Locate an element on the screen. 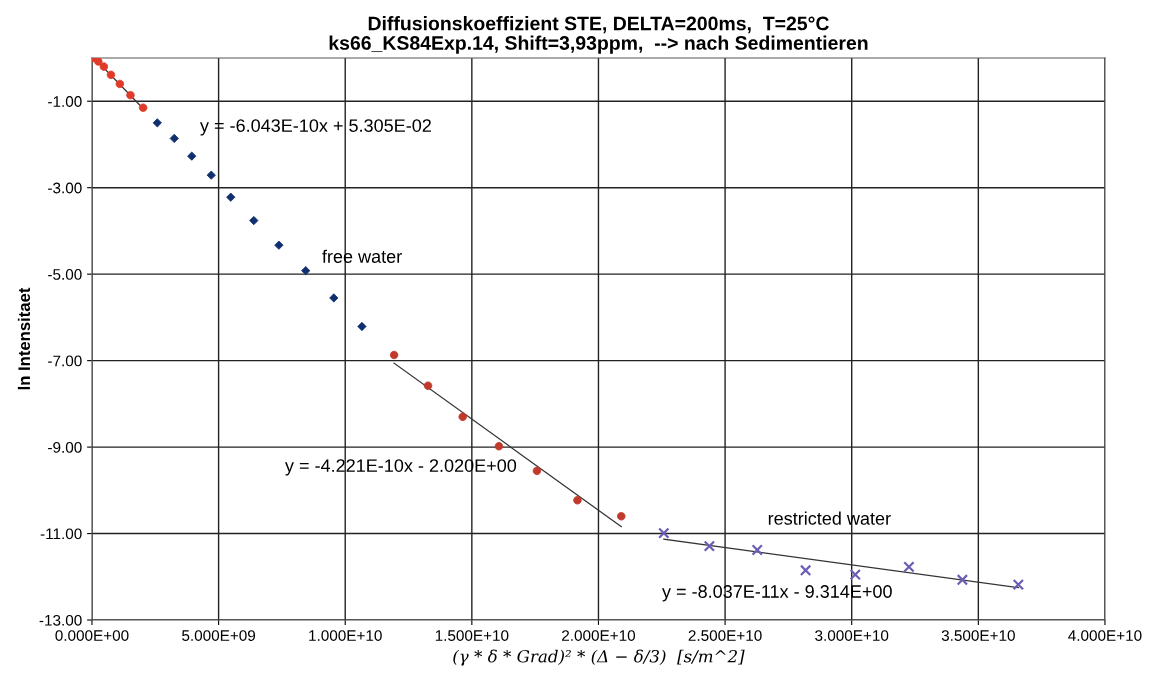  x-axis-title: (γ * δ * Grad)² * (Δ − δ/3) [s/m^2] is located at coordinates (599, 657).